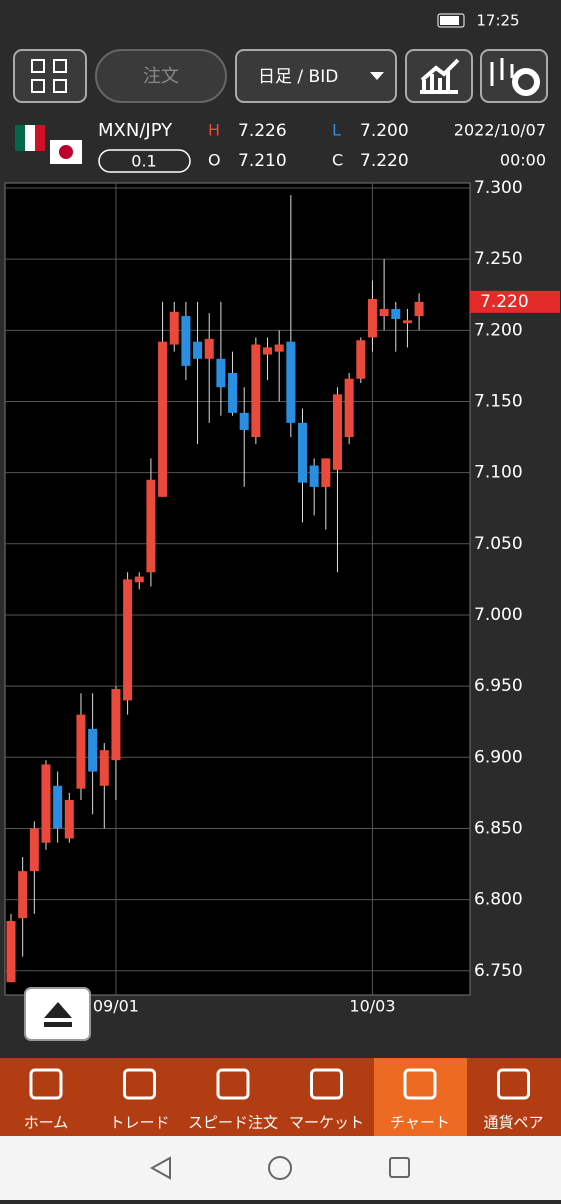 This screenshot has height=1204, width=561. I want to click on y-tick-label: 6.800, so click(498, 900).